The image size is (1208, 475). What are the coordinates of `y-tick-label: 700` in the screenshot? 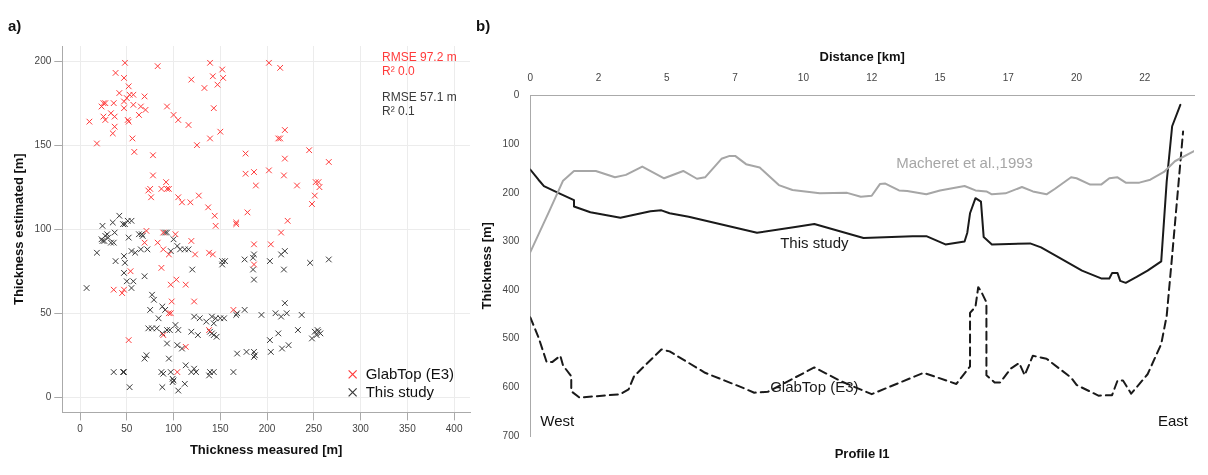 It's located at (511, 435).